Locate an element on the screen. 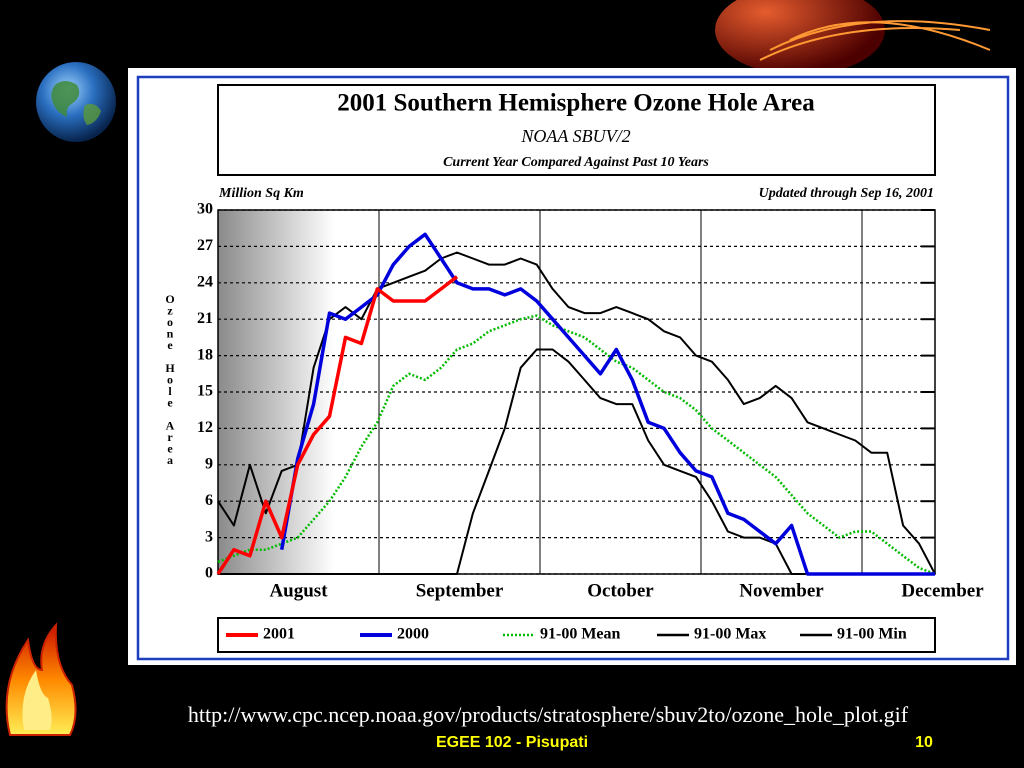 This screenshot has width=1024, height=768. chart-subtitle: NOAA SBUV/2 is located at coordinates (575, 136).